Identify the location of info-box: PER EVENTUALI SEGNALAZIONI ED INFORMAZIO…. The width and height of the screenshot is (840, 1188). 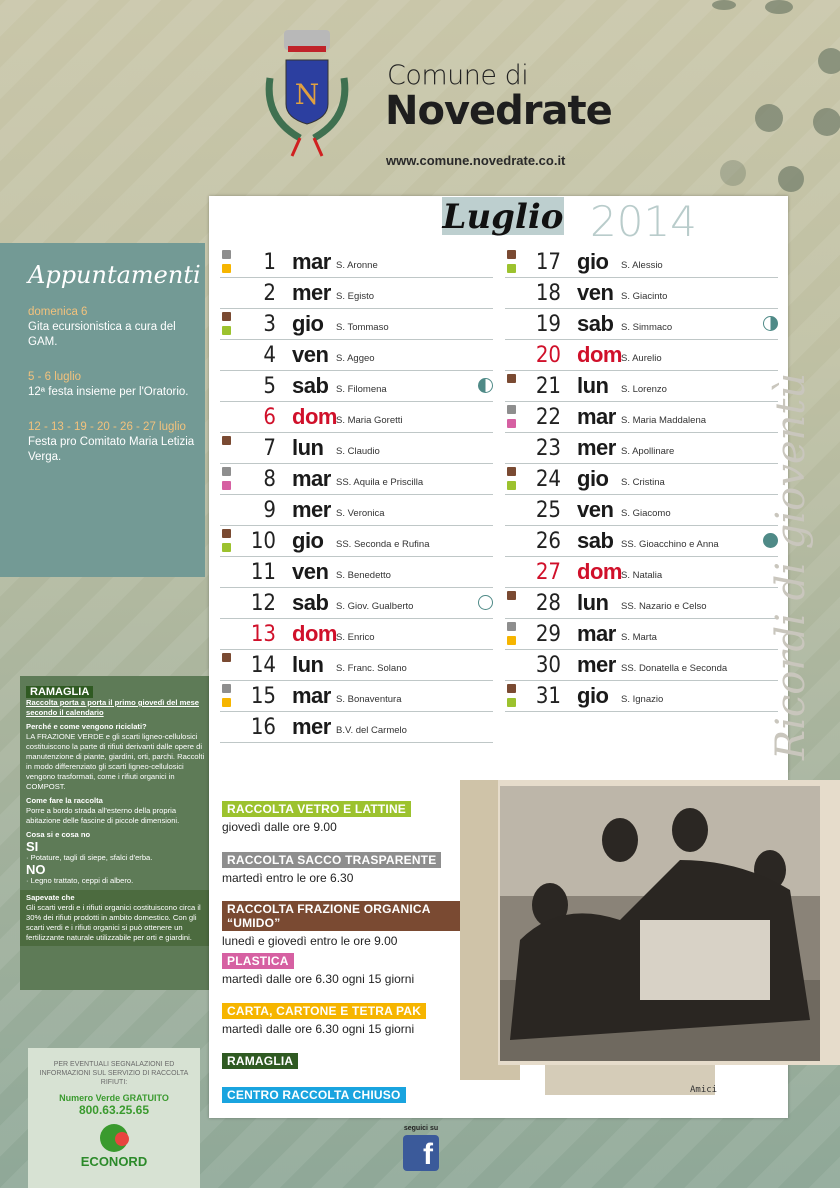
(114, 1118).